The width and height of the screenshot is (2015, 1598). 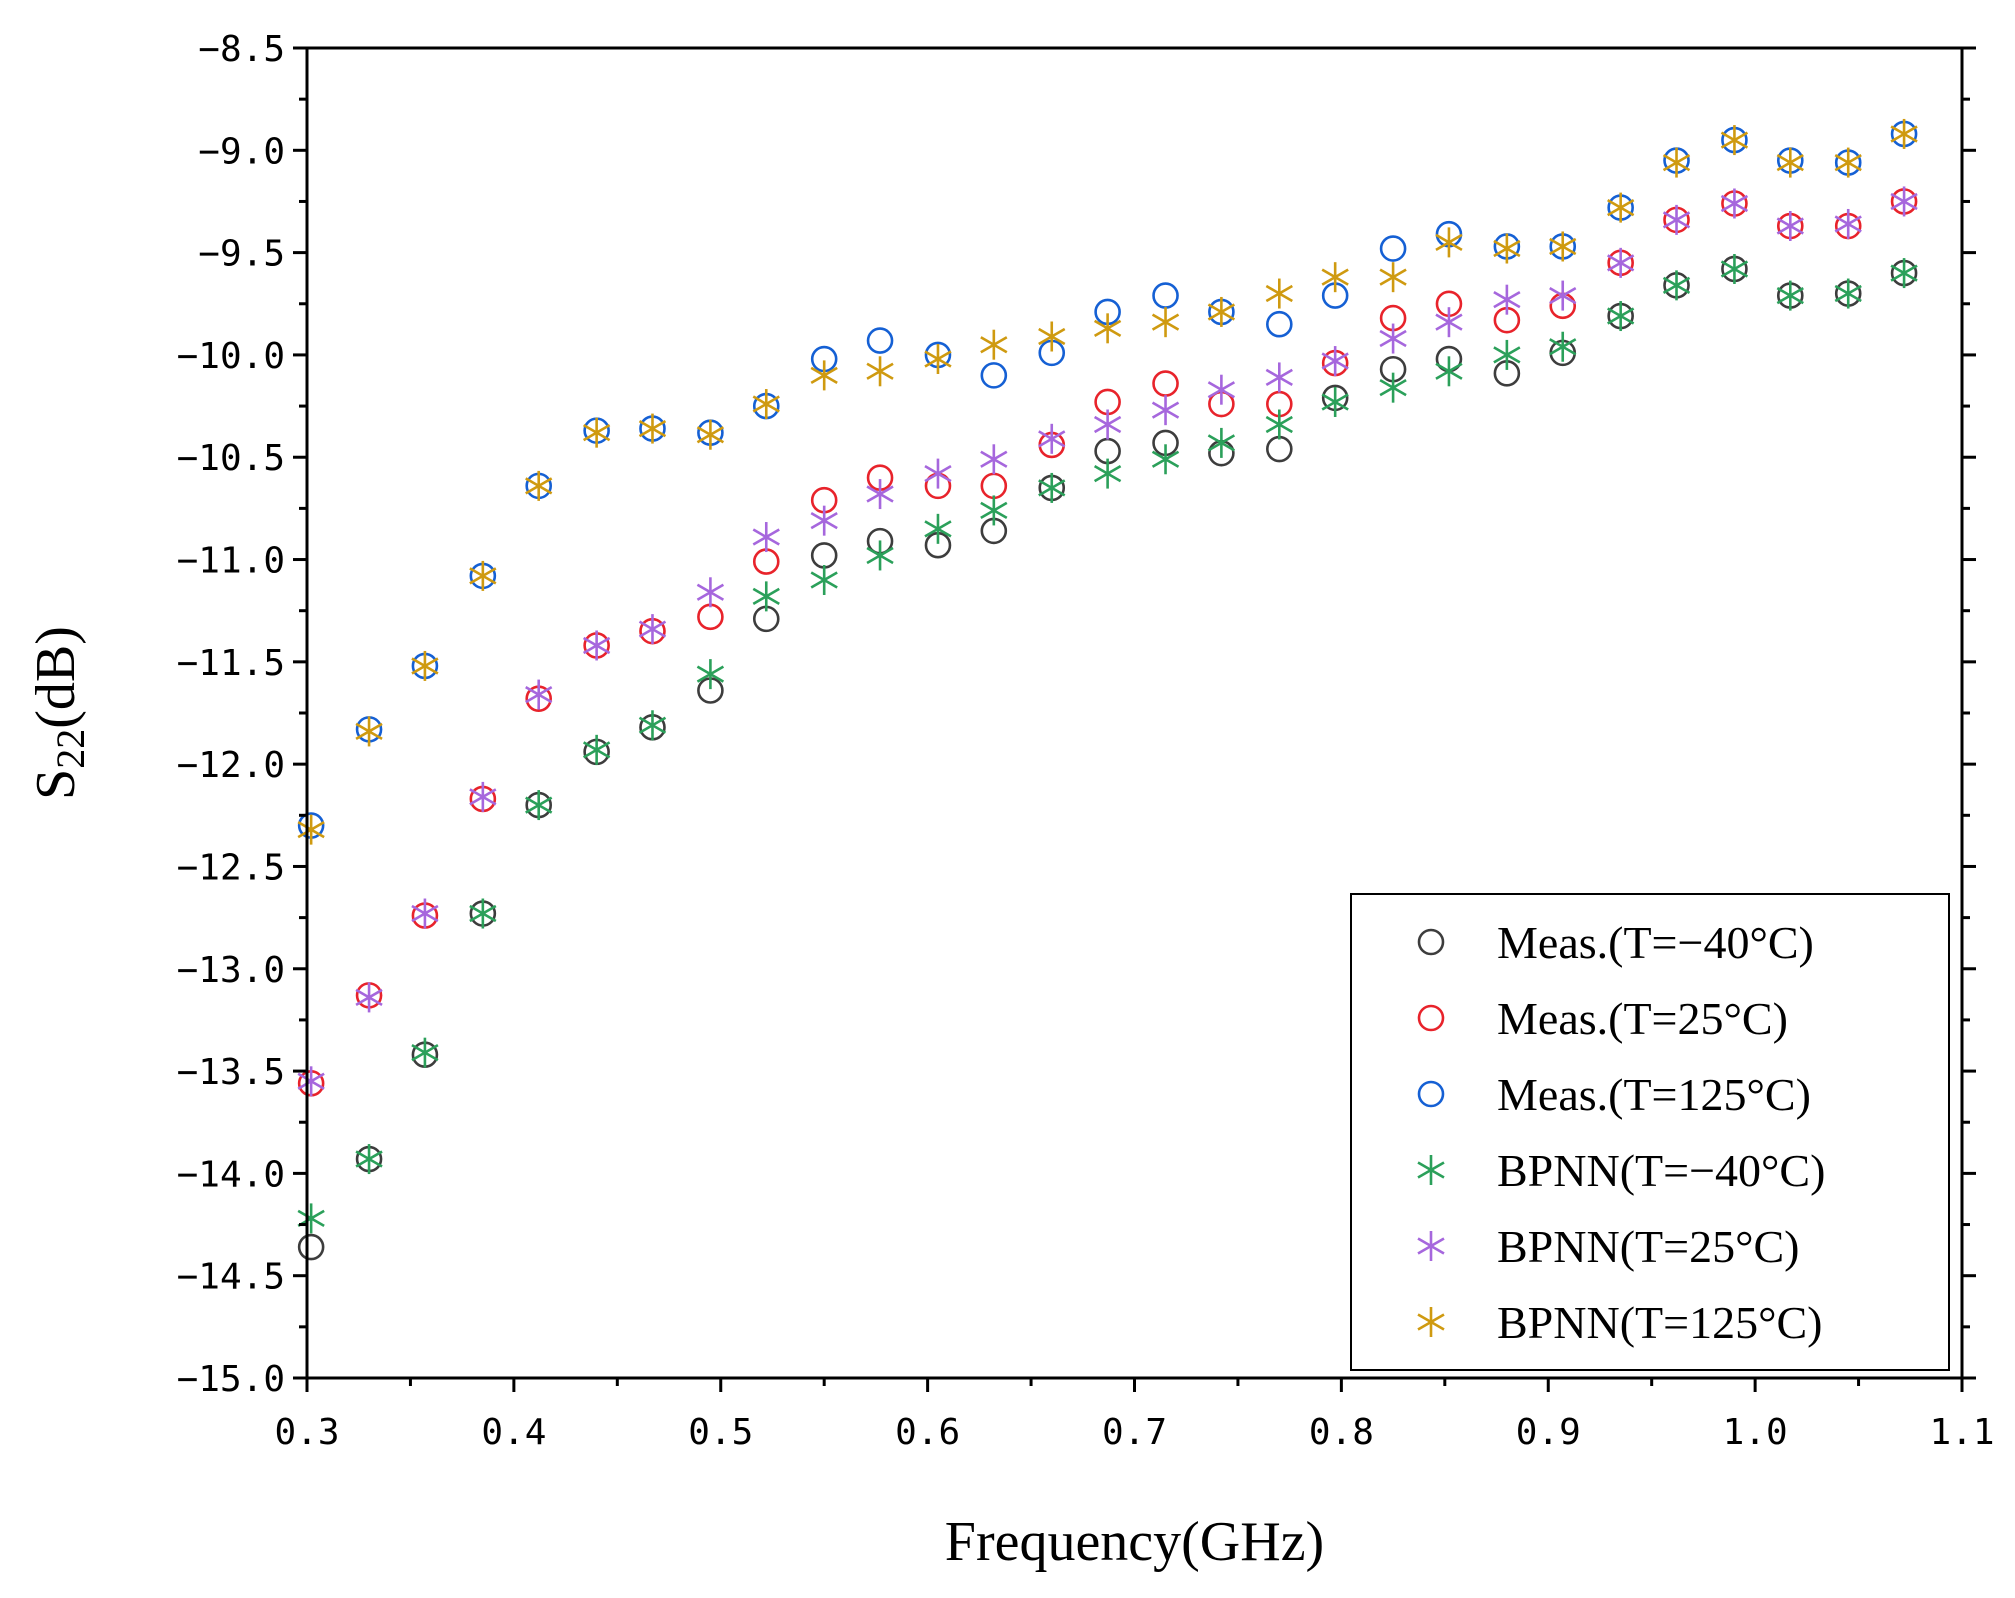 I want to click on y-tick-label: −10.0, so click(x=231, y=356).